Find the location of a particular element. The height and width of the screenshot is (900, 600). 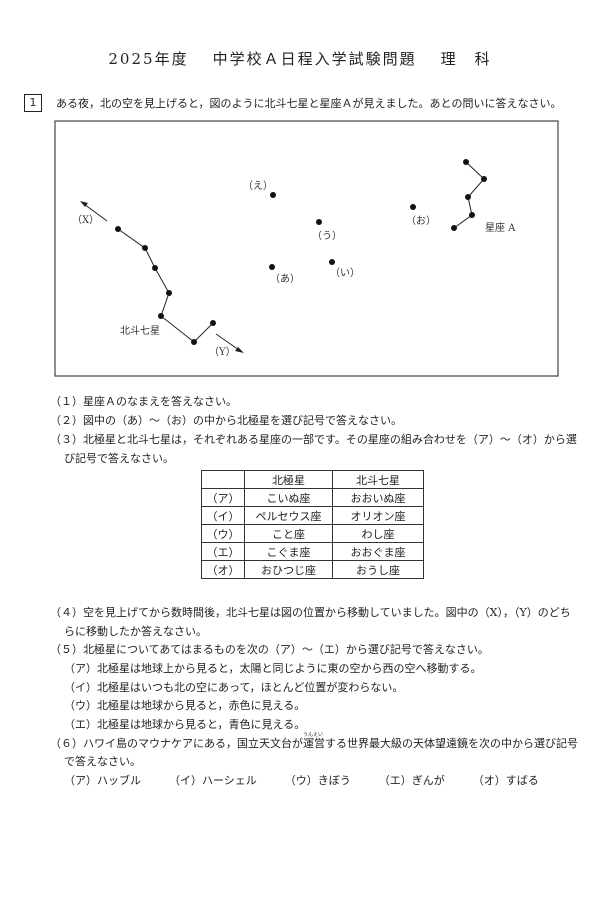

column-header: 北斗七星 is located at coordinates (378, 479).